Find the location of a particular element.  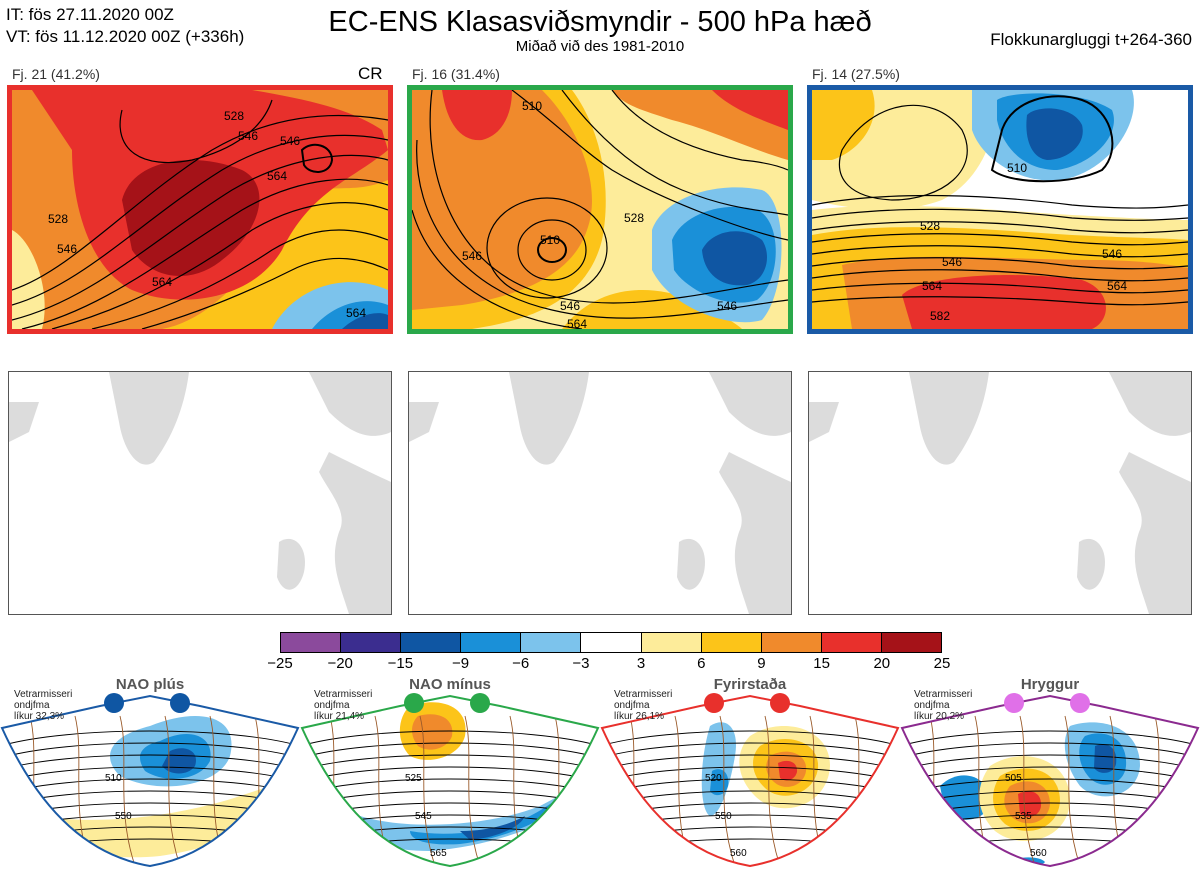

regime-fan-map: 505 535 560 is located at coordinates (1050, 780).